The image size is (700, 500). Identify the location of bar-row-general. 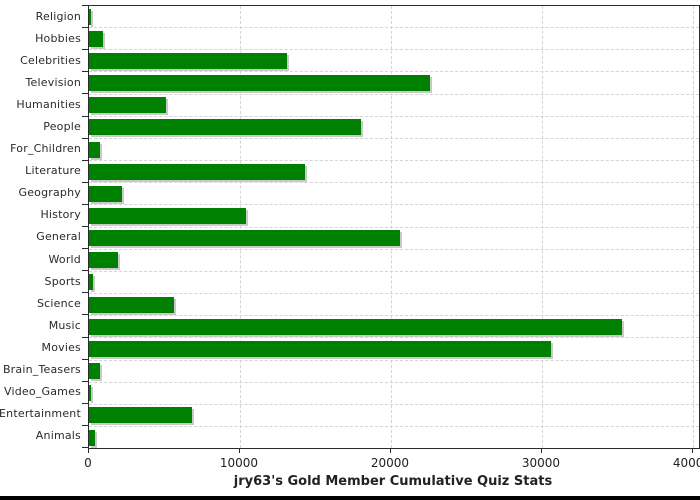
(394, 239).